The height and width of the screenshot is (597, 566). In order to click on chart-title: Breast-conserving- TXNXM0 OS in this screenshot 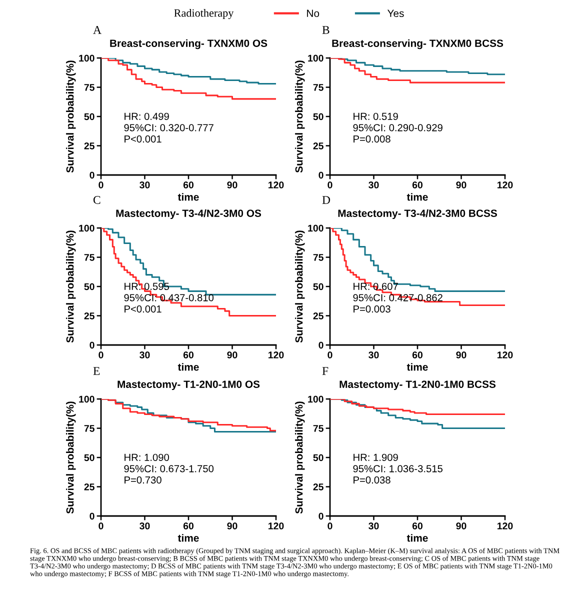, I will do `click(189, 44)`.